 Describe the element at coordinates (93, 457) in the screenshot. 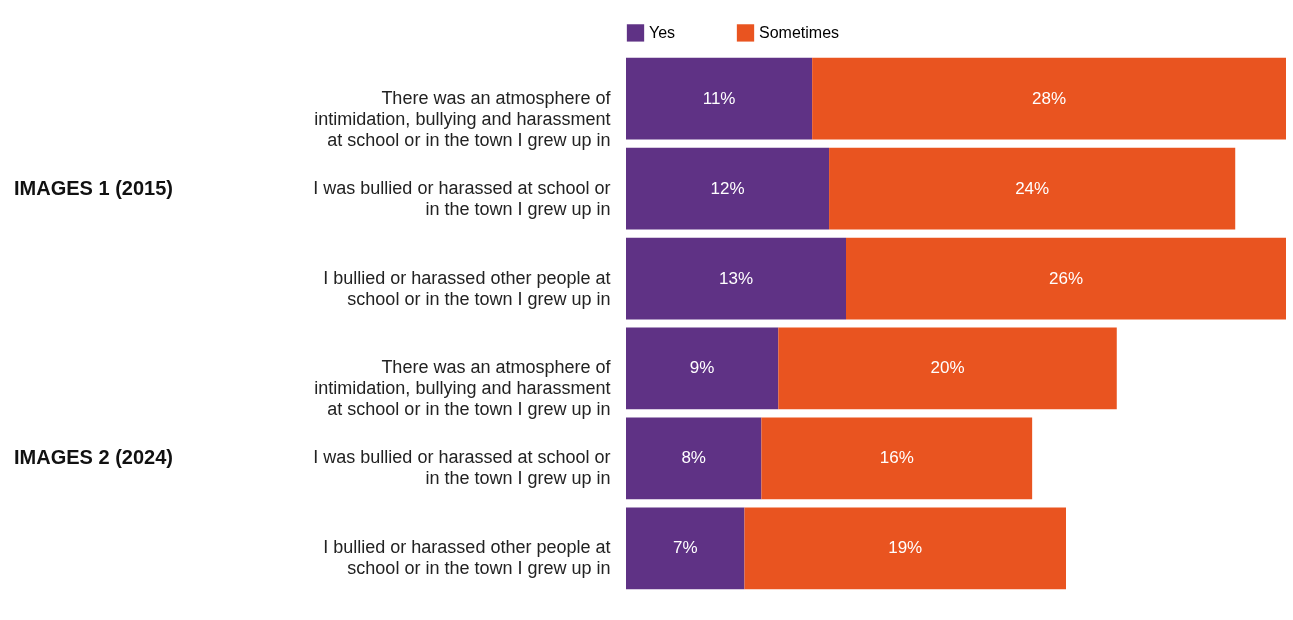

I see `text: IMAGES 2 (2024)` at that location.